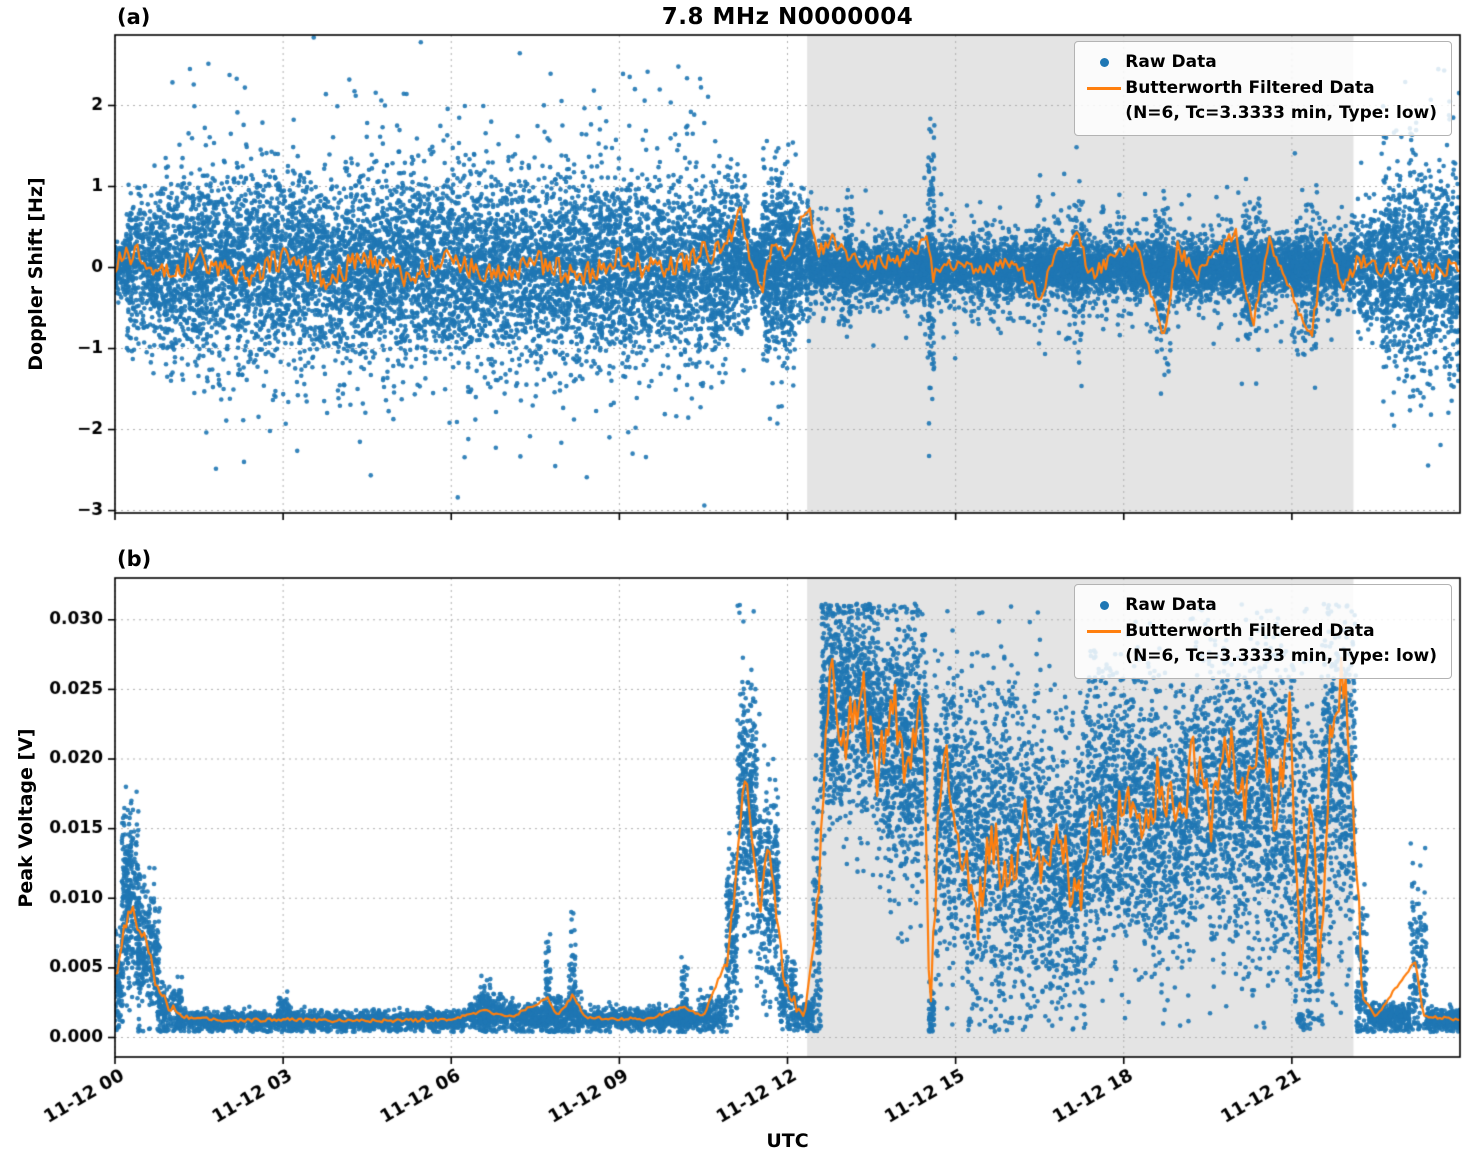 The image size is (1472, 1172). I want to click on x-axis-label: UTC, so click(787, 1141).